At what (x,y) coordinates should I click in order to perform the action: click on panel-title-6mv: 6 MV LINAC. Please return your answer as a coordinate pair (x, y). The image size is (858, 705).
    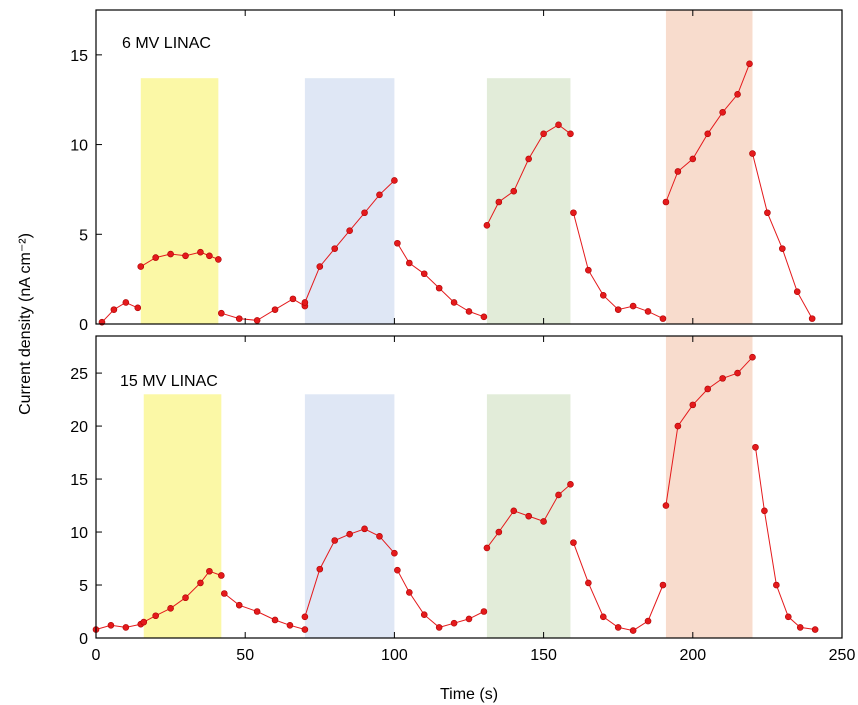
    Looking at the image, I should click on (166, 43).